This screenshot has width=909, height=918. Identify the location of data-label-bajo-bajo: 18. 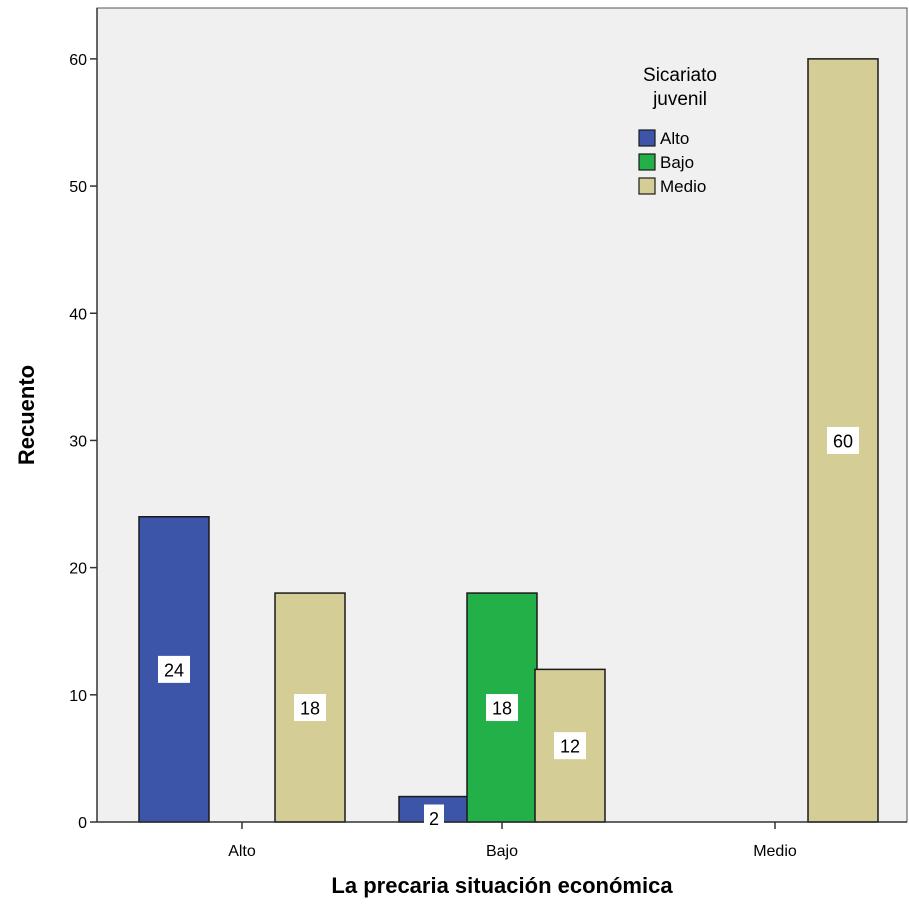
(502, 708).